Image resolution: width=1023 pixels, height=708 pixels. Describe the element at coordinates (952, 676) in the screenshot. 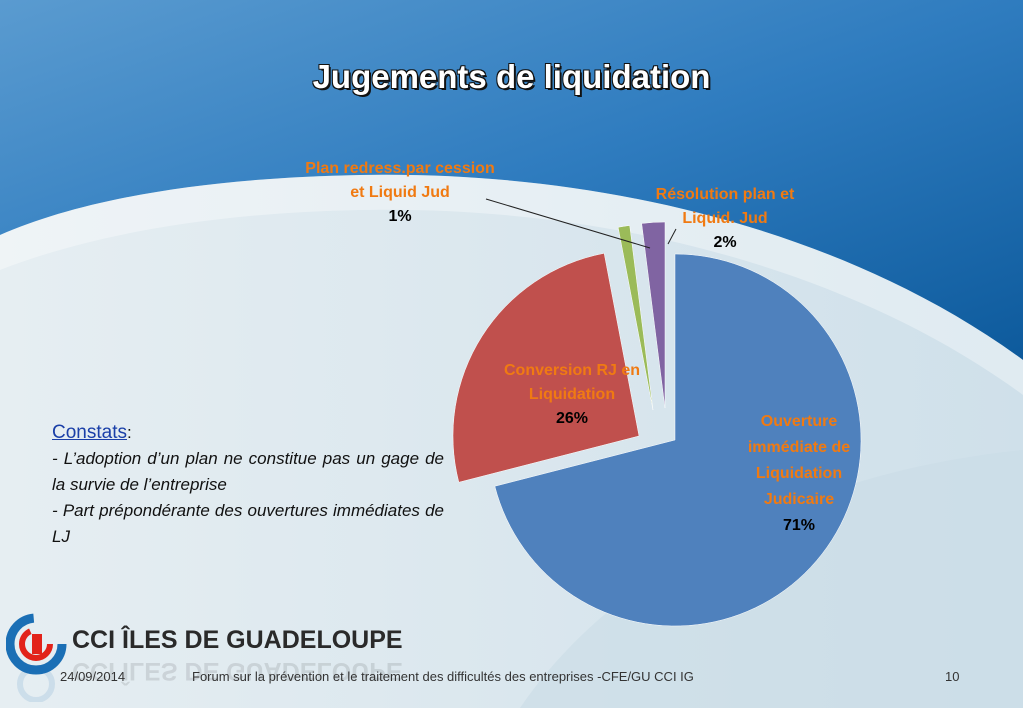

I see `page-number: 10` at that location.